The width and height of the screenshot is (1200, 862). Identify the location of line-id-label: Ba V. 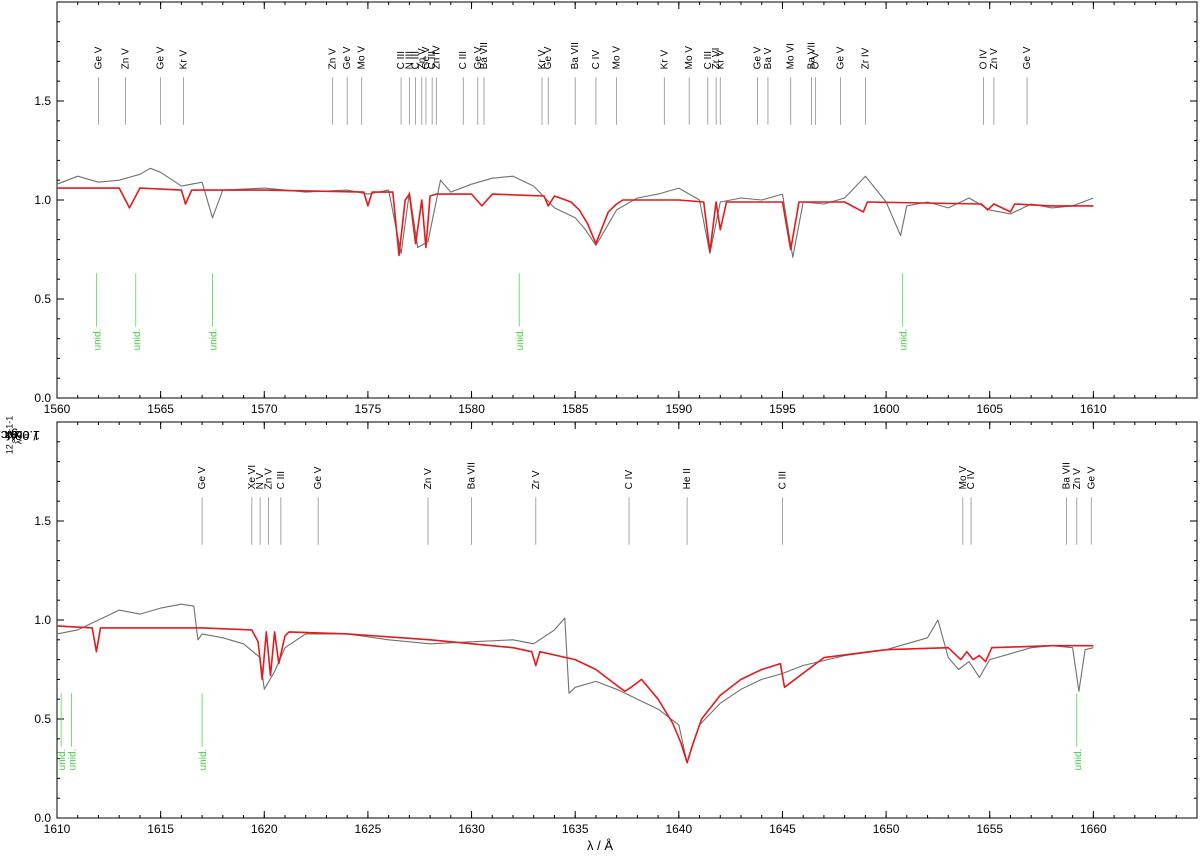
(768, 58).